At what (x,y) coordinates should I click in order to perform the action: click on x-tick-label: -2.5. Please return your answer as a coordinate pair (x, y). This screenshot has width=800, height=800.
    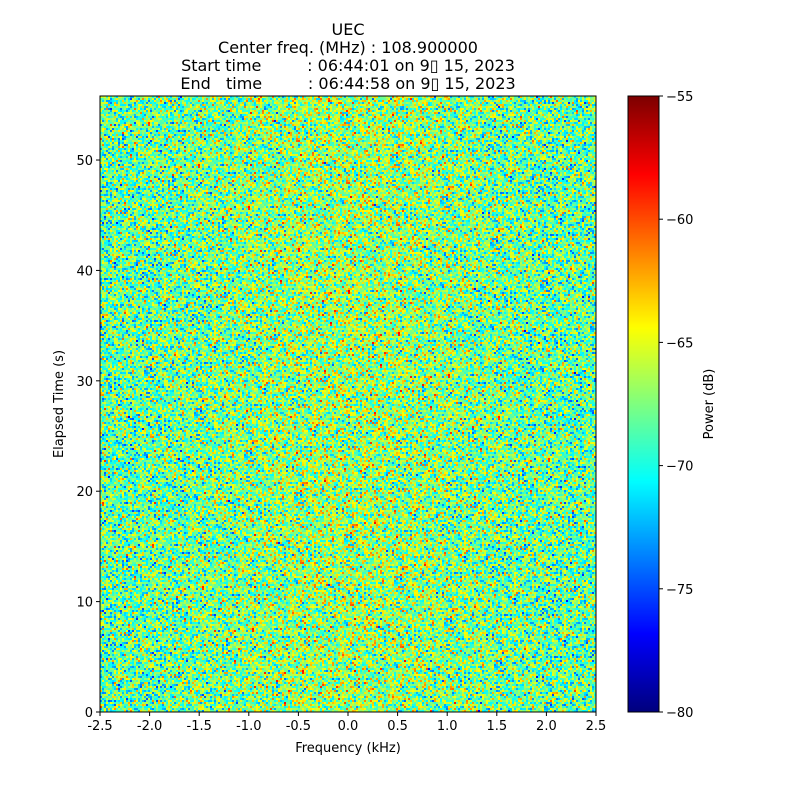
    Looking at the image, I should click on (99, 726).